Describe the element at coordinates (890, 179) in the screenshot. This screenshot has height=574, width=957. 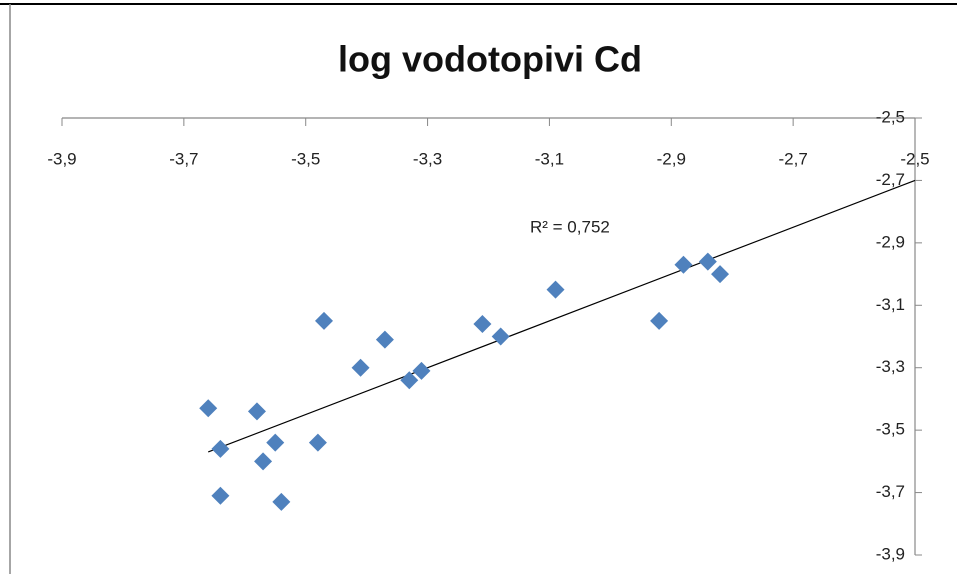
I see `y-tick-label: -2,7` at that location.